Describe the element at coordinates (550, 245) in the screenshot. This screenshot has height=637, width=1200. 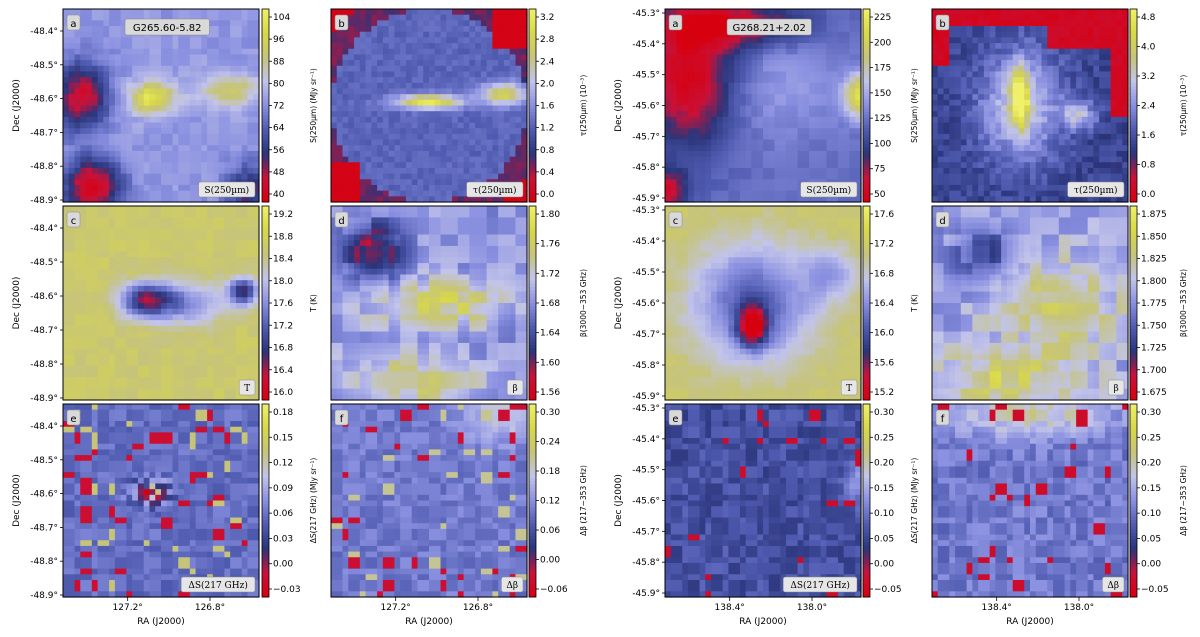
I see `colorbar-tick-label: 1.76` at that location.